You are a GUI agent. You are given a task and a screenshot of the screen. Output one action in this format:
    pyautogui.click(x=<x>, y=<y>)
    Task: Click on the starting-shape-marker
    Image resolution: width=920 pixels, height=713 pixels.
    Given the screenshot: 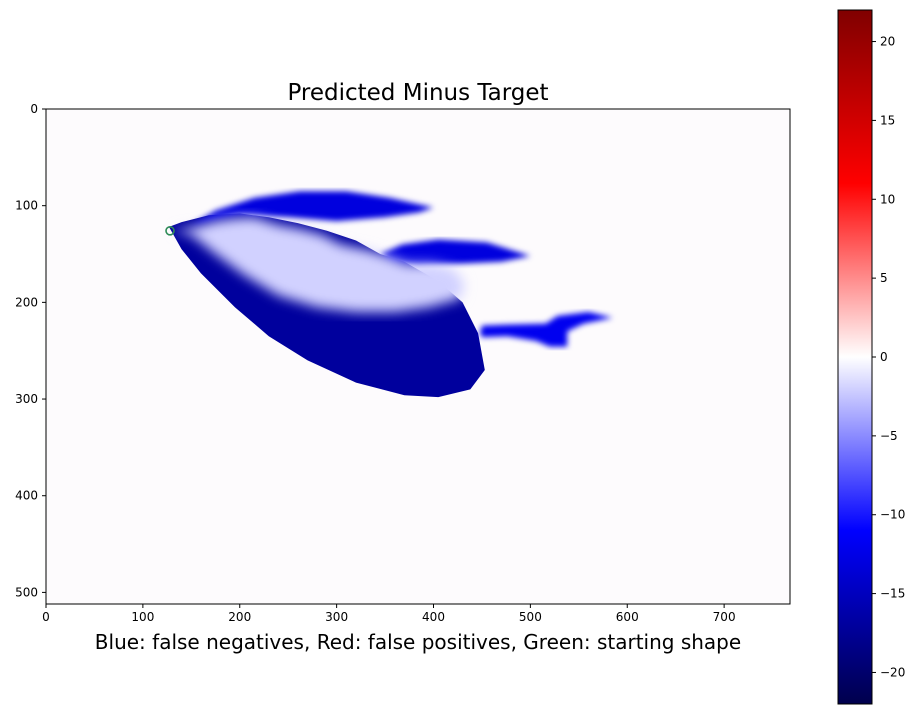 What is the action you would take?
    pyautogui.click(x=170, y=231)
    